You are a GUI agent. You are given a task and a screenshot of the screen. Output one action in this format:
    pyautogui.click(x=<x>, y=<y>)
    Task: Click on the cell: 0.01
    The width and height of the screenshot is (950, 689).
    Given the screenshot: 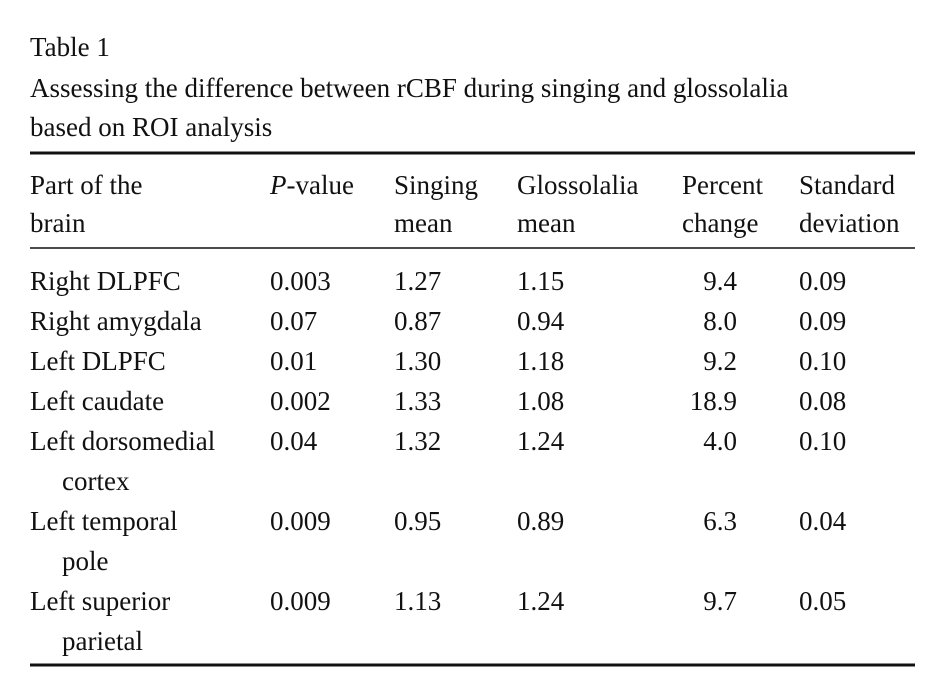 What is the action you would take?
    pyautogui.click(x=293, y=361)
    